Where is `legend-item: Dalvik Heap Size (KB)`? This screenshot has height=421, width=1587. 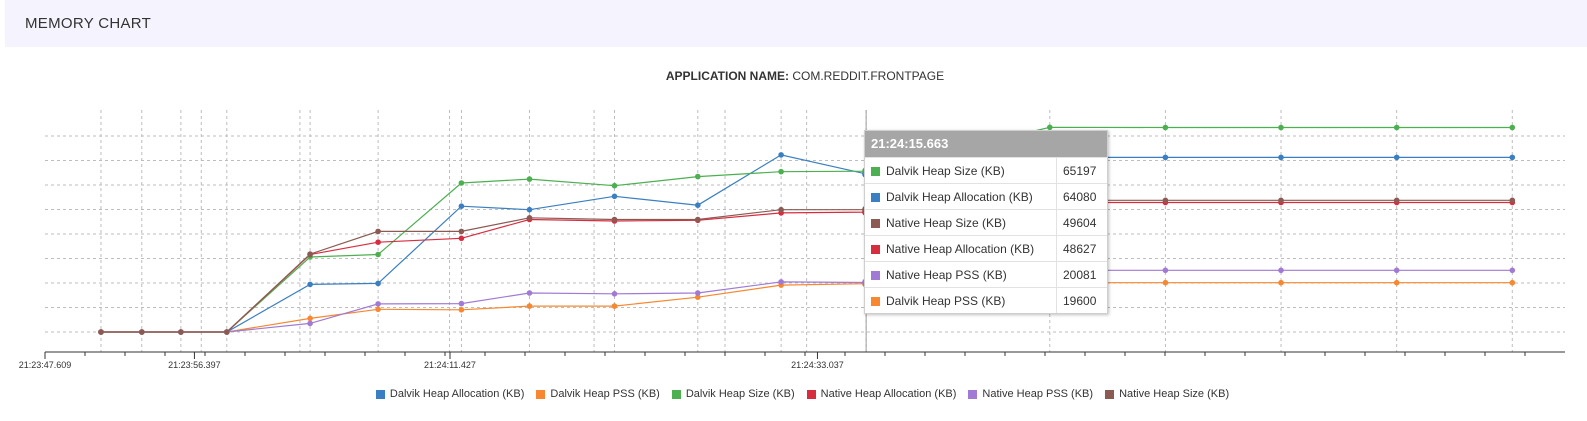 legend-item: Dalvik Heap Size (KB) is located at coordinates (733, 394).